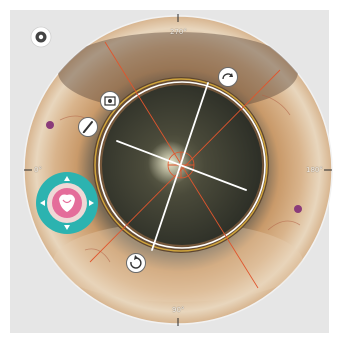  I want to click on pen-icon, so click(88, 127).